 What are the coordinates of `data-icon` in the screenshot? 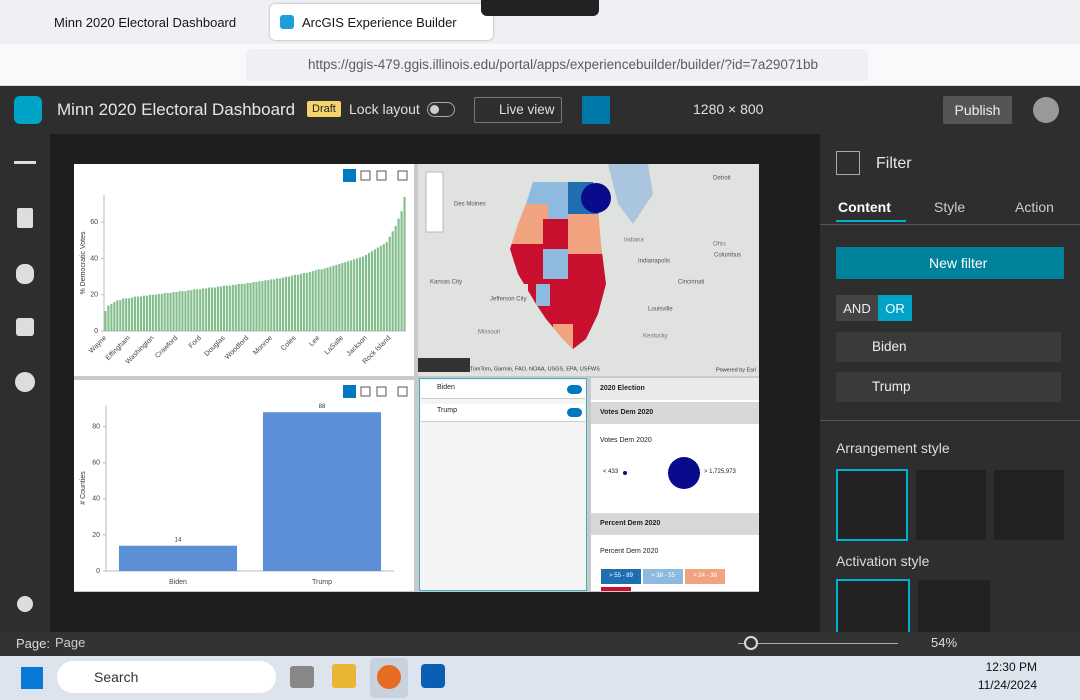 It's located at (25, 274).